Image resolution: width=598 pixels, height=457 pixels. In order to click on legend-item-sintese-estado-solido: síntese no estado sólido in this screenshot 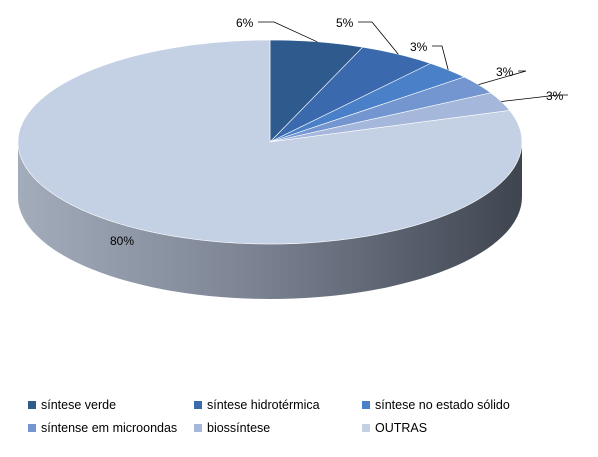, I will do `click(462, 405)`.